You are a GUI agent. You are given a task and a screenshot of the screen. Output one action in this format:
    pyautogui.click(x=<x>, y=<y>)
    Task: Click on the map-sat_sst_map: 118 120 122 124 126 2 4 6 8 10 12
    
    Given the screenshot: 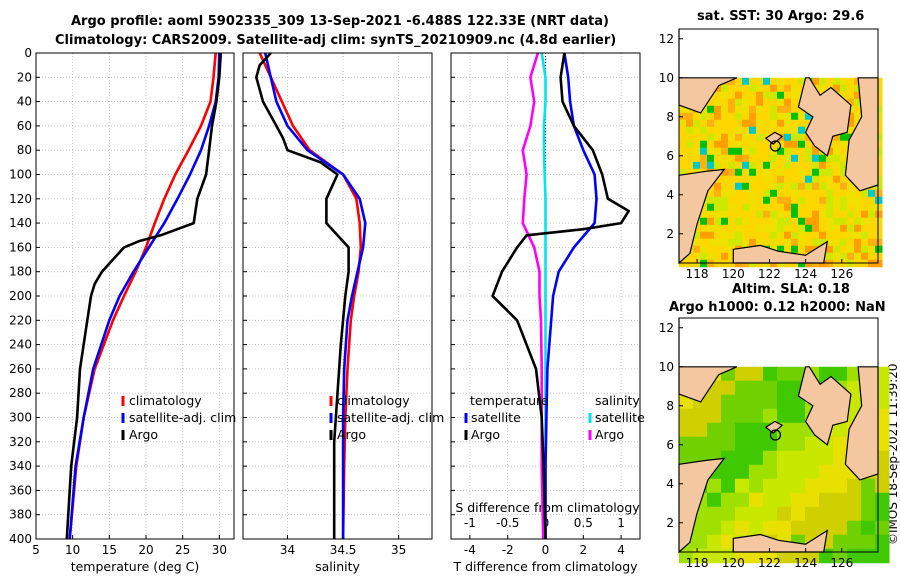 What is the action you would take?
    pyautogui.click(x=771, y=154)
    